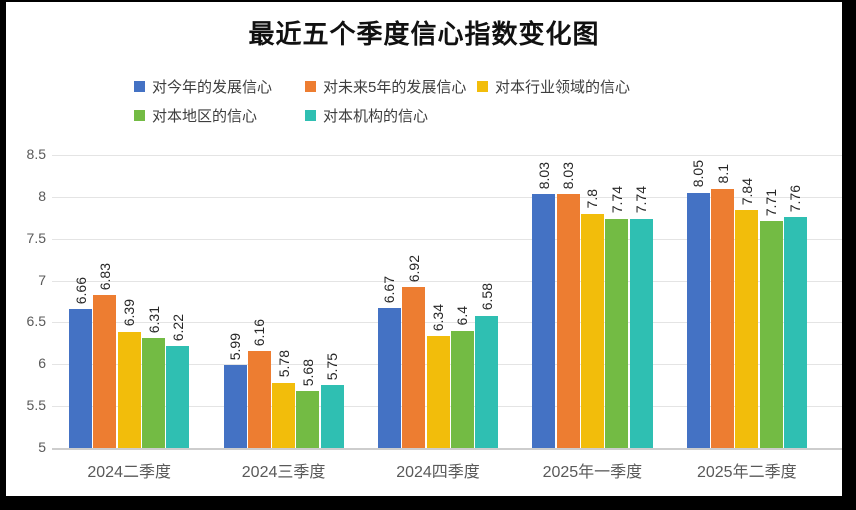 The width and height of the screenshot is (856, 510). What do you see at coordinates (42, 363) in the screenshot?
I see `y-axis-tick-label: 6` at bounding box center [42, 363].